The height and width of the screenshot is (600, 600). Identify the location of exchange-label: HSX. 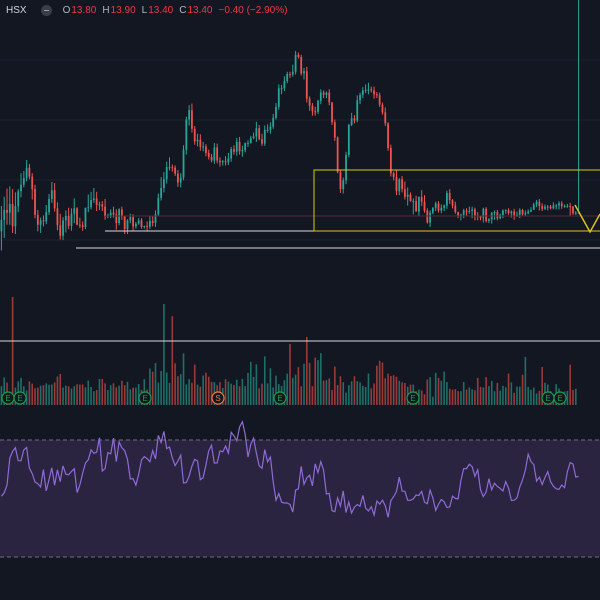
(16, 10).